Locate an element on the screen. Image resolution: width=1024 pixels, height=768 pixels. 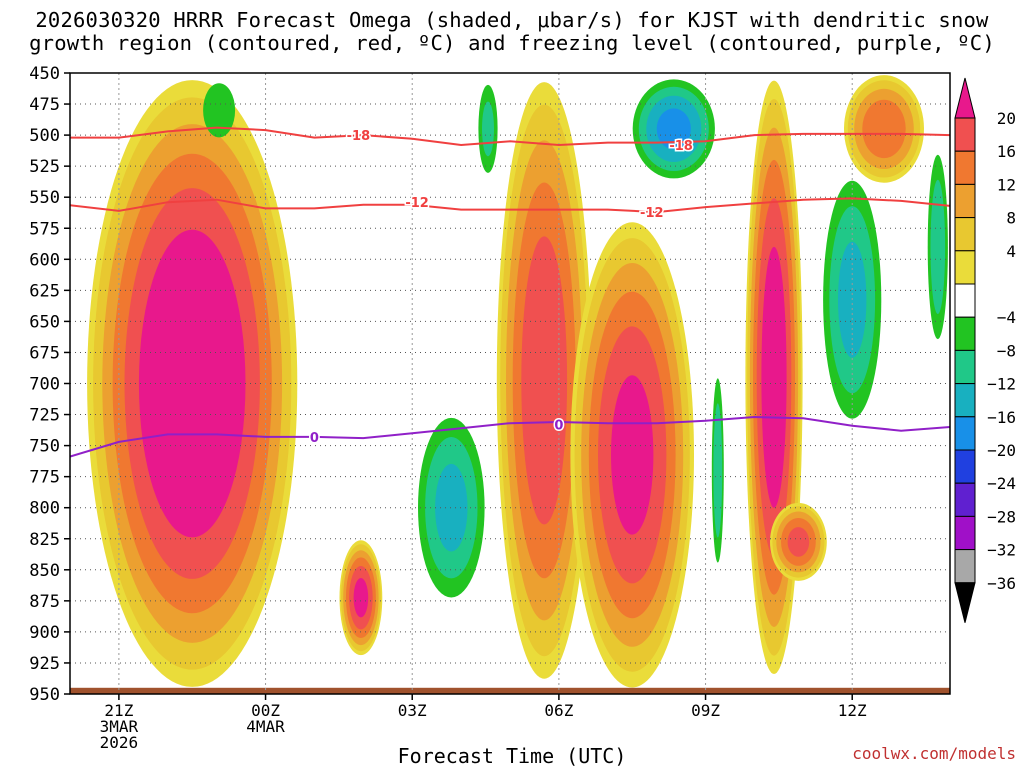
y-tick-label: 725 is located at coordinates (44, 416).